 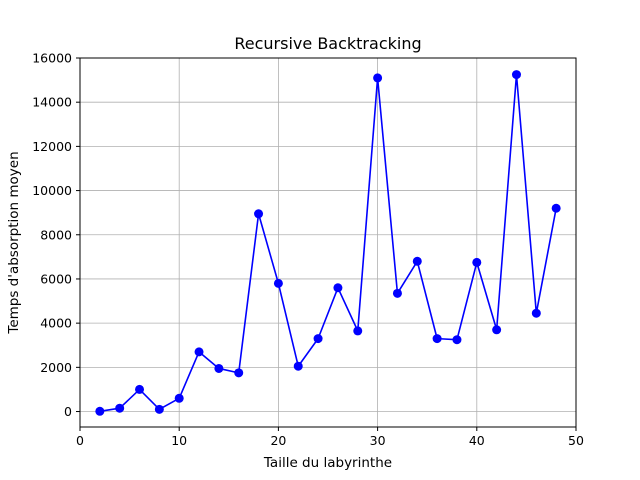 I want to click on x-tick-label: 40, so click(x=477, y=440).